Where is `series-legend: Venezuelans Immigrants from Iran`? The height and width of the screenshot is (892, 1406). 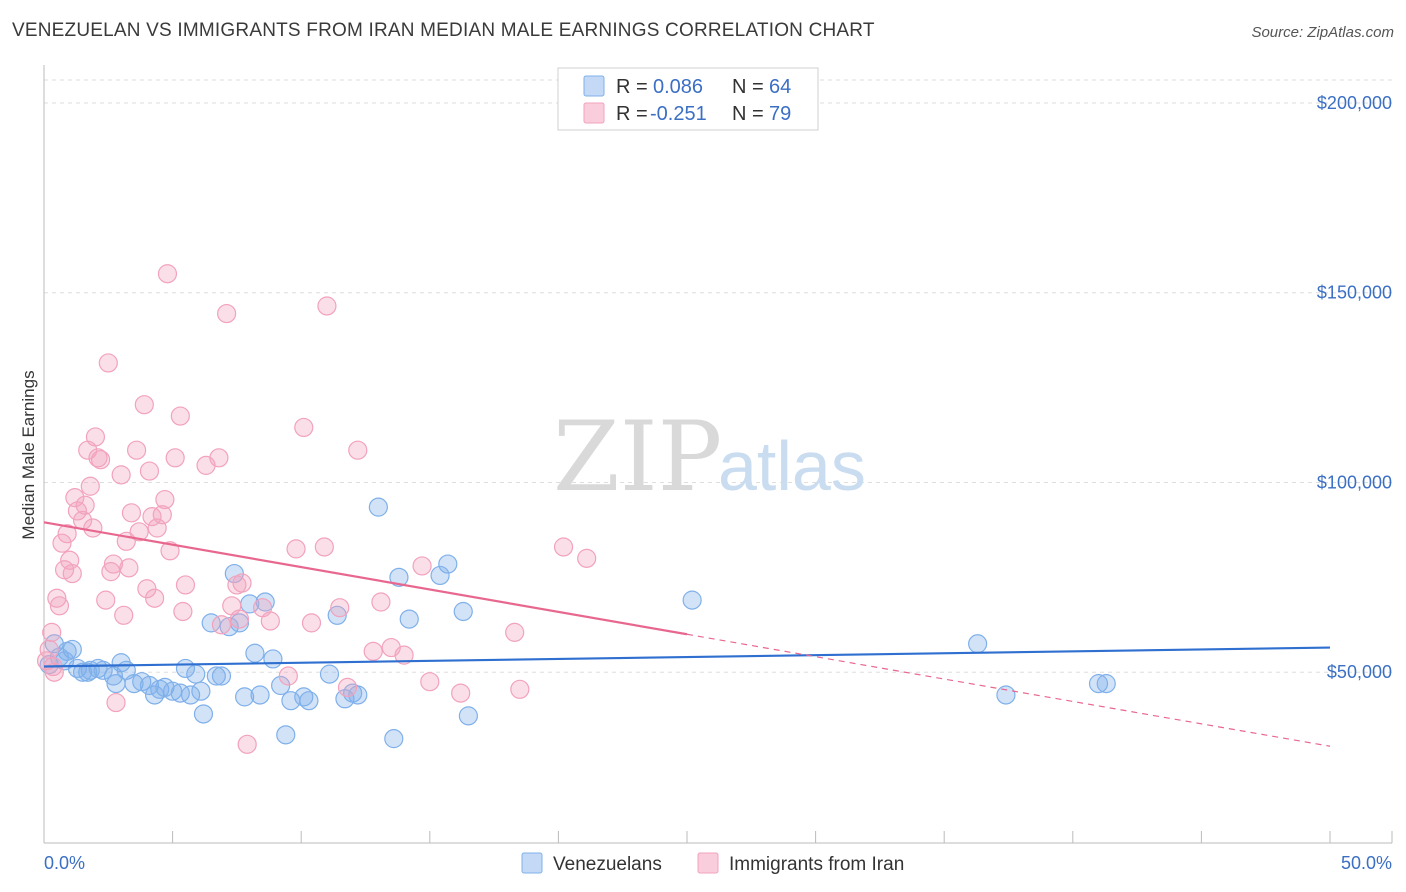
series-legend: Venezuelans Immigrants from Iran is located at coordinates (712, 863).